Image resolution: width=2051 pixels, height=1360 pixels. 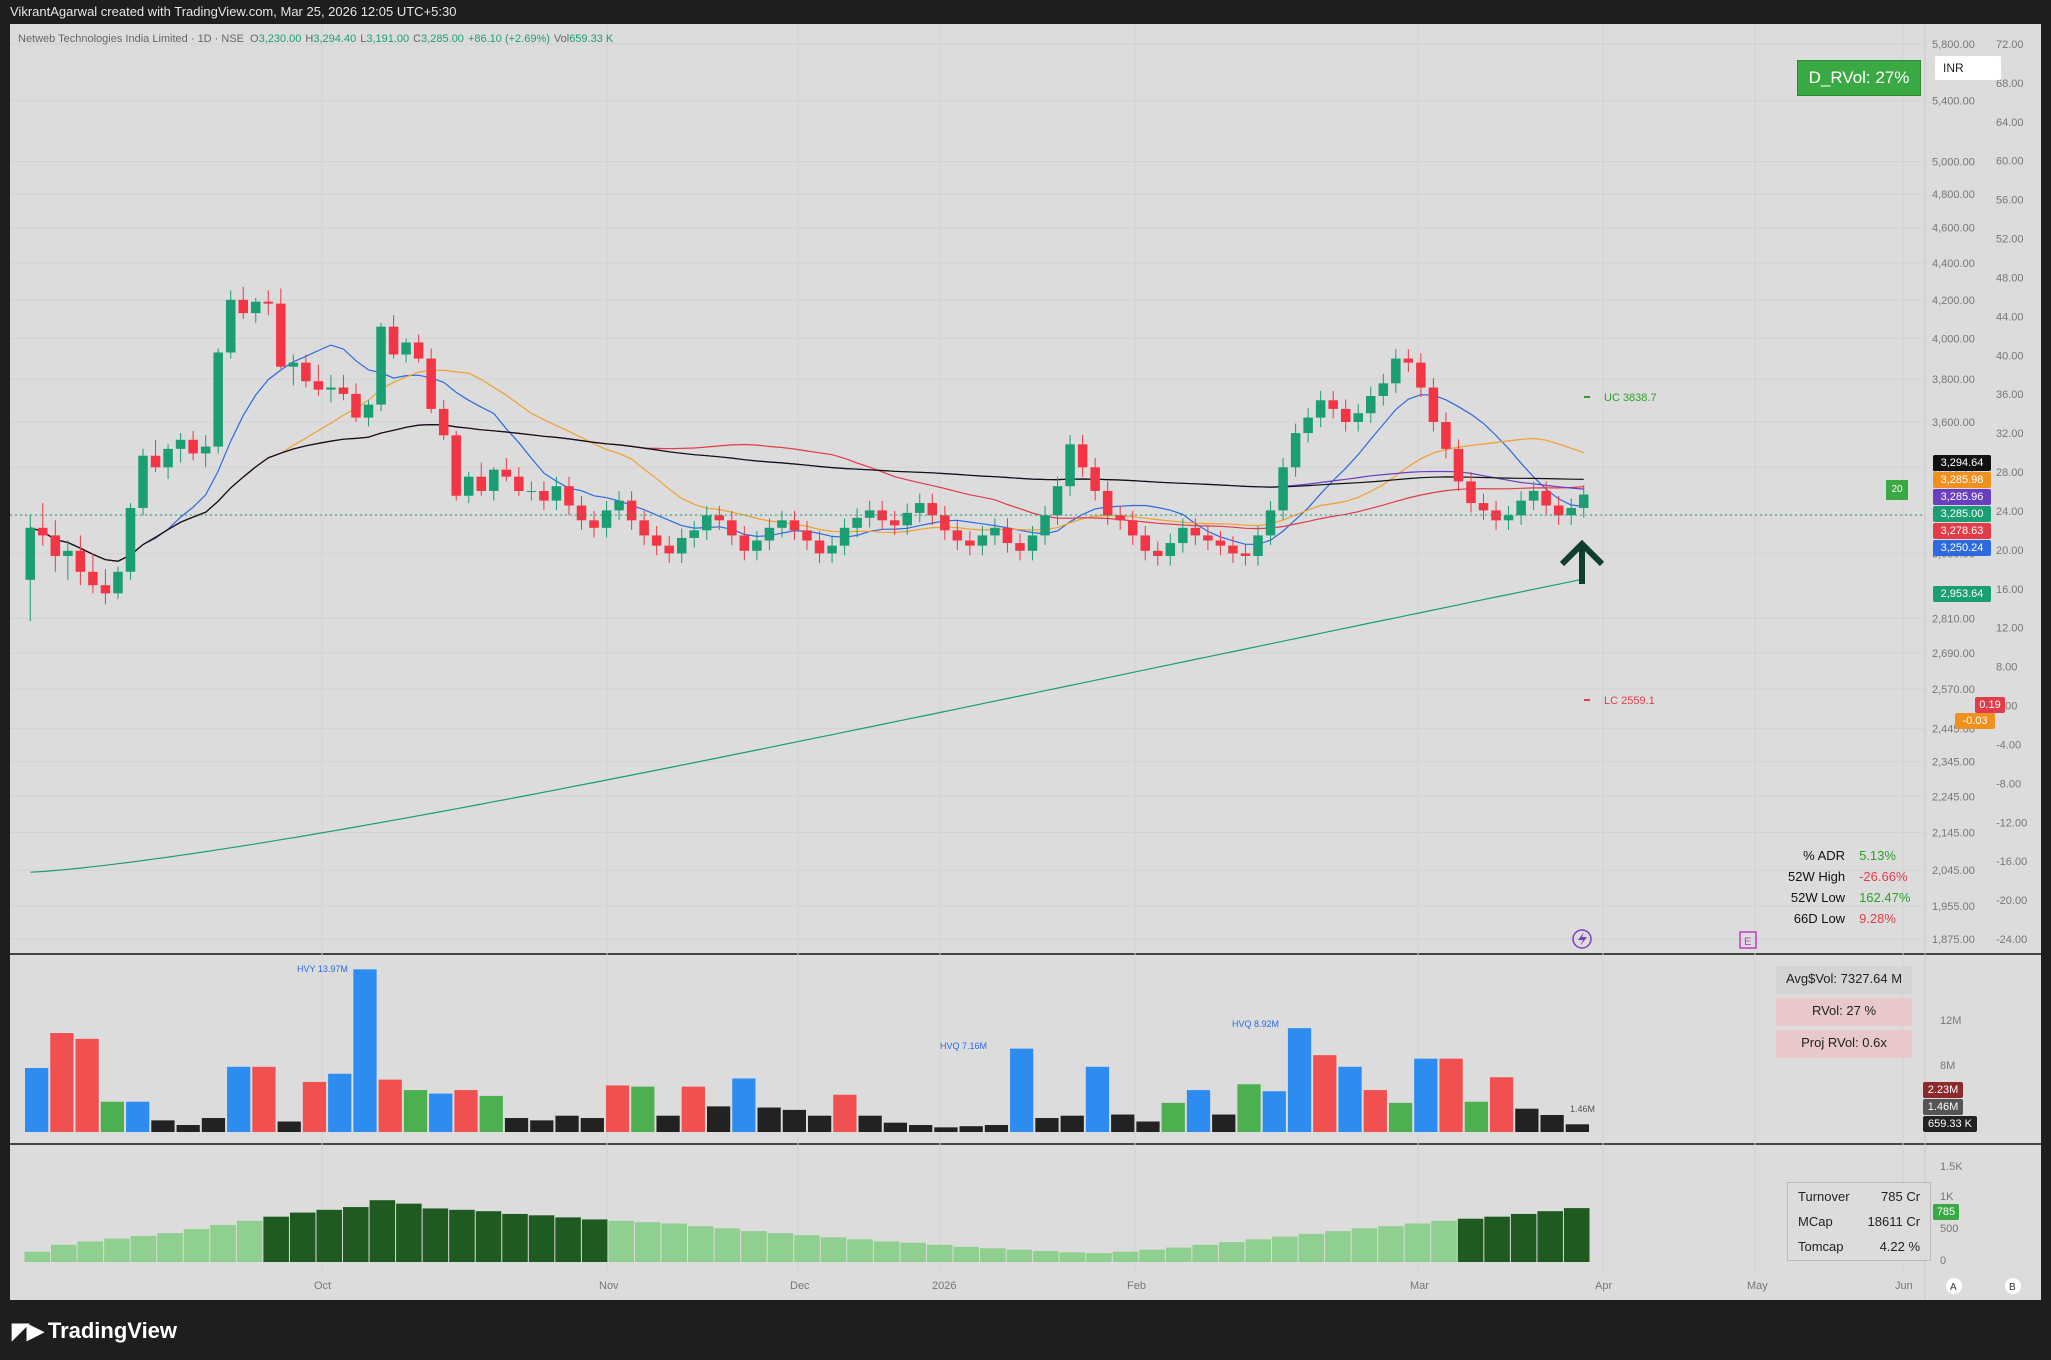 What do you see at coordinates (1859, 78) in the screenshot?
I see `rvol-badge: D_RVol: 27%` at bounding box center [1859, 78].